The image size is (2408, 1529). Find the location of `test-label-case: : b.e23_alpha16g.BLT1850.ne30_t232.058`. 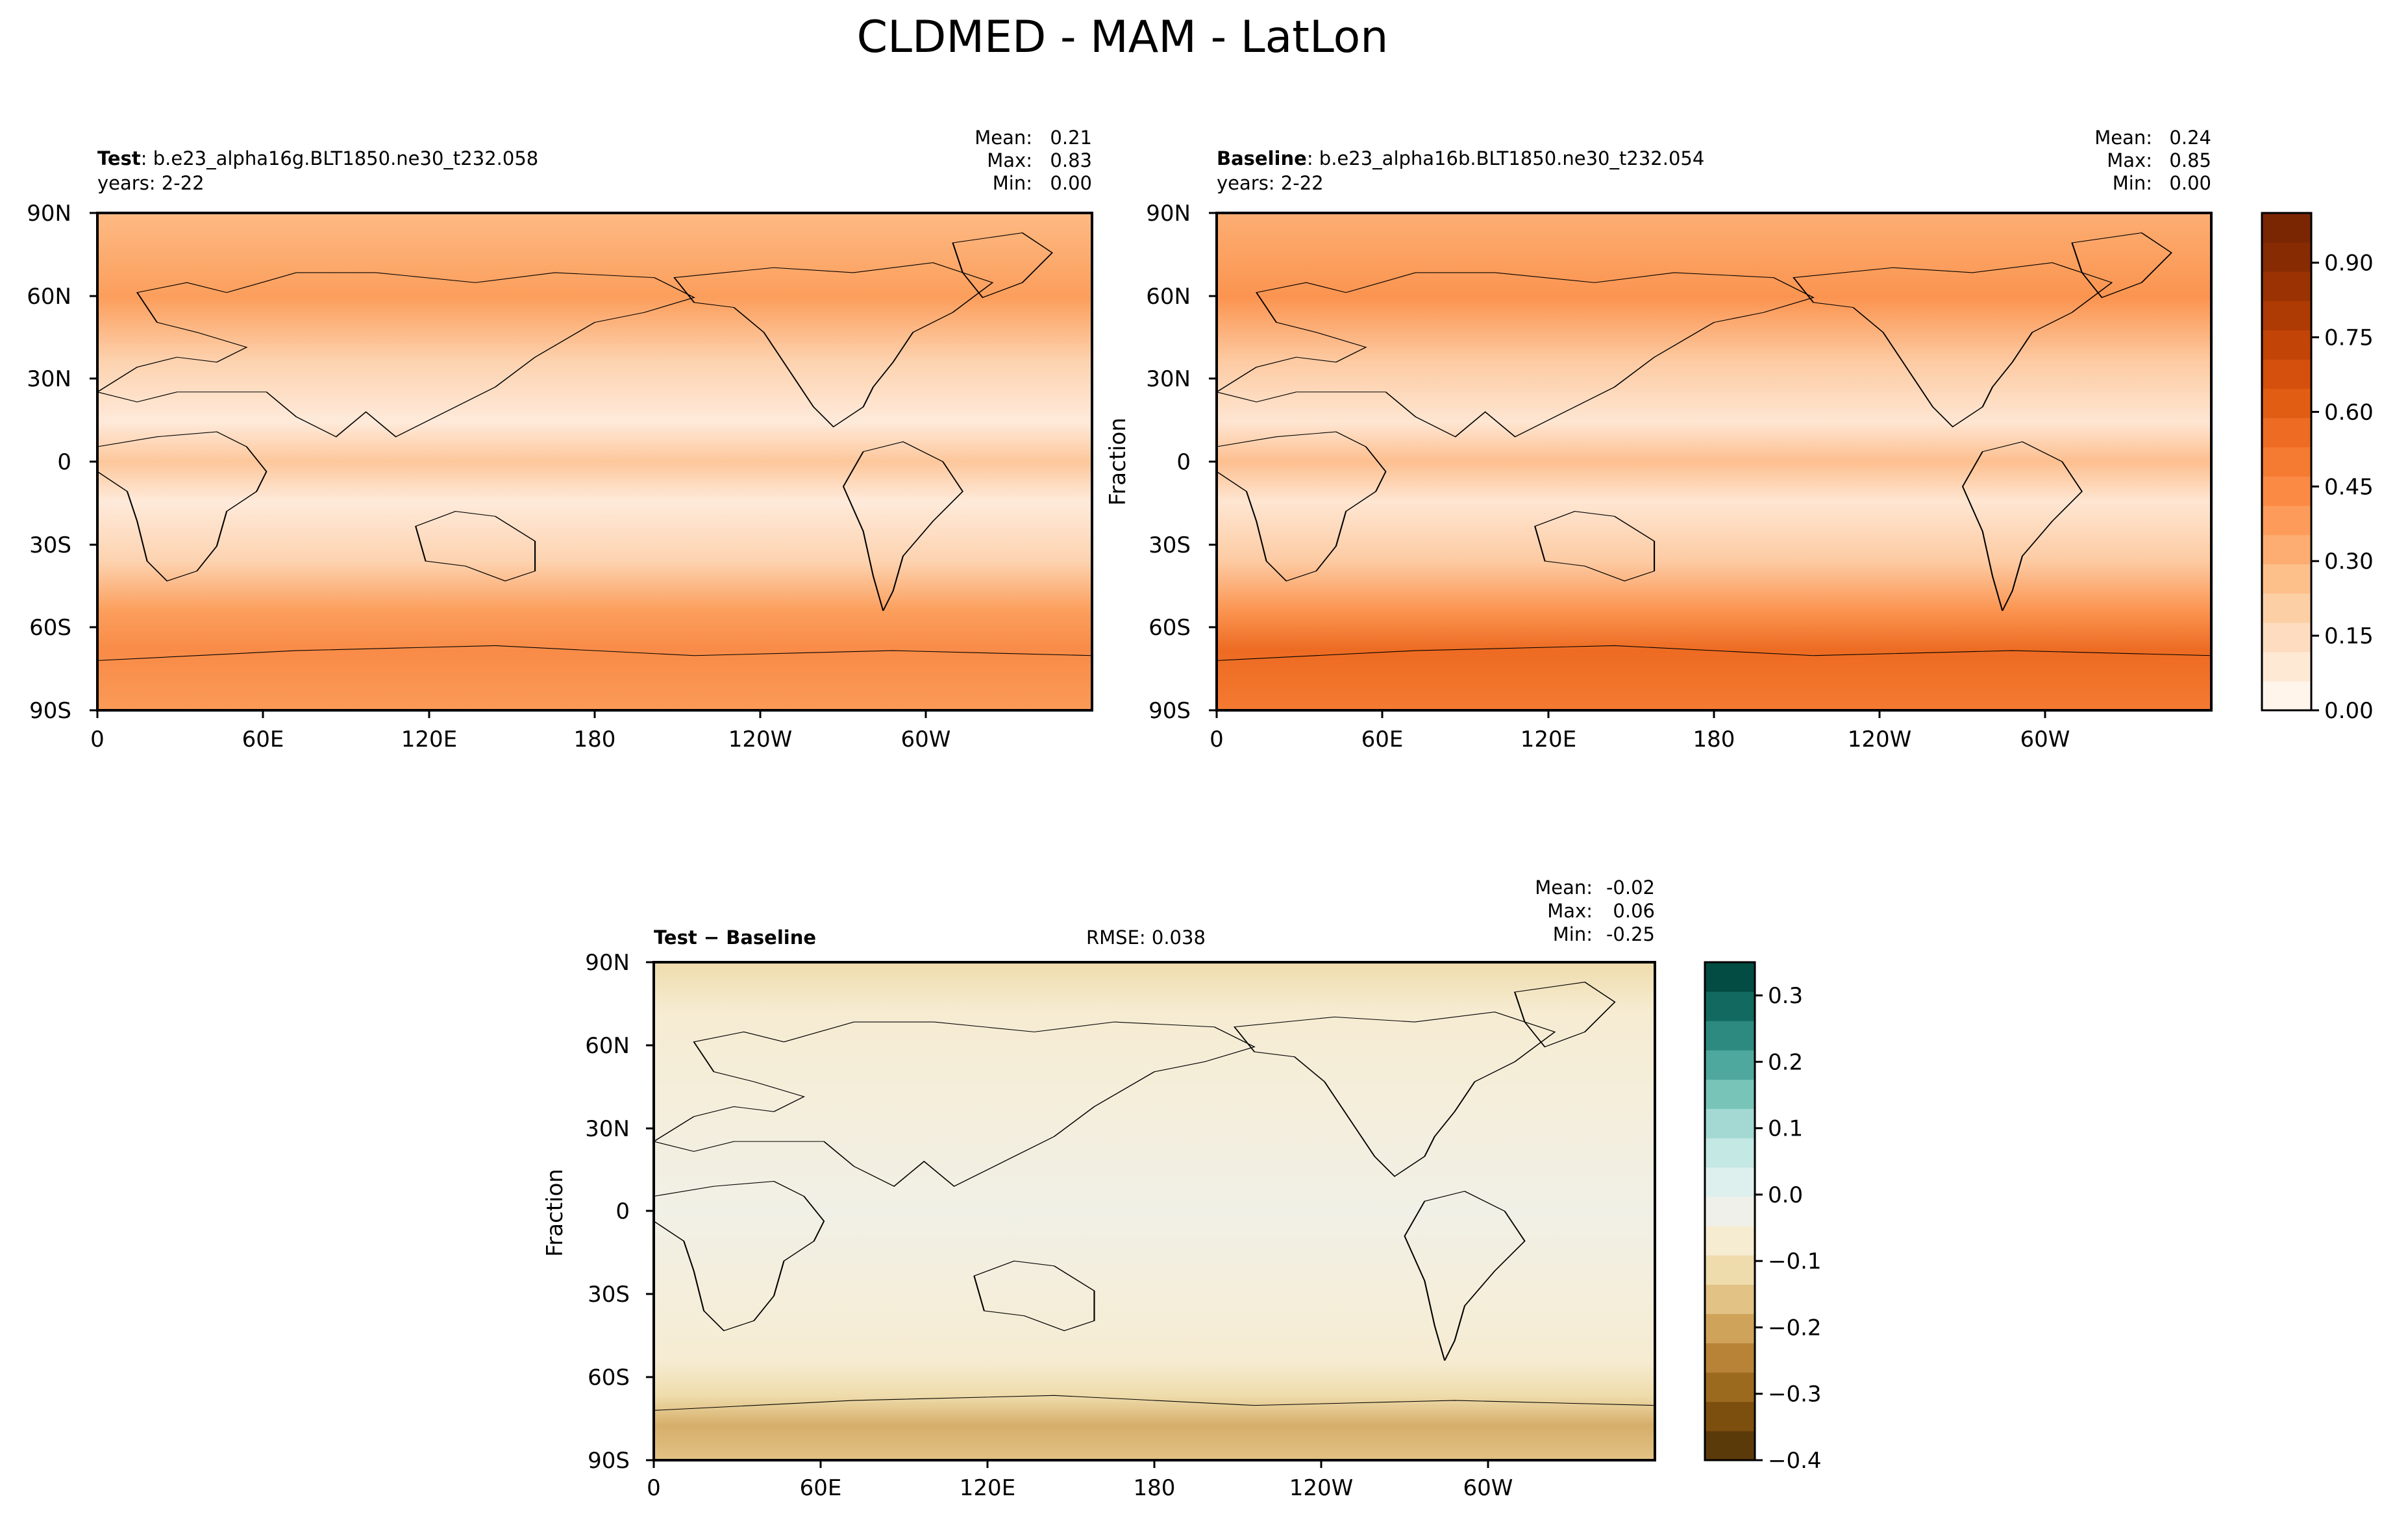

test-label-case: : b.e23_alpha16g.BLT1850.ne30_t232.058 is located at coordinates (339, 158).